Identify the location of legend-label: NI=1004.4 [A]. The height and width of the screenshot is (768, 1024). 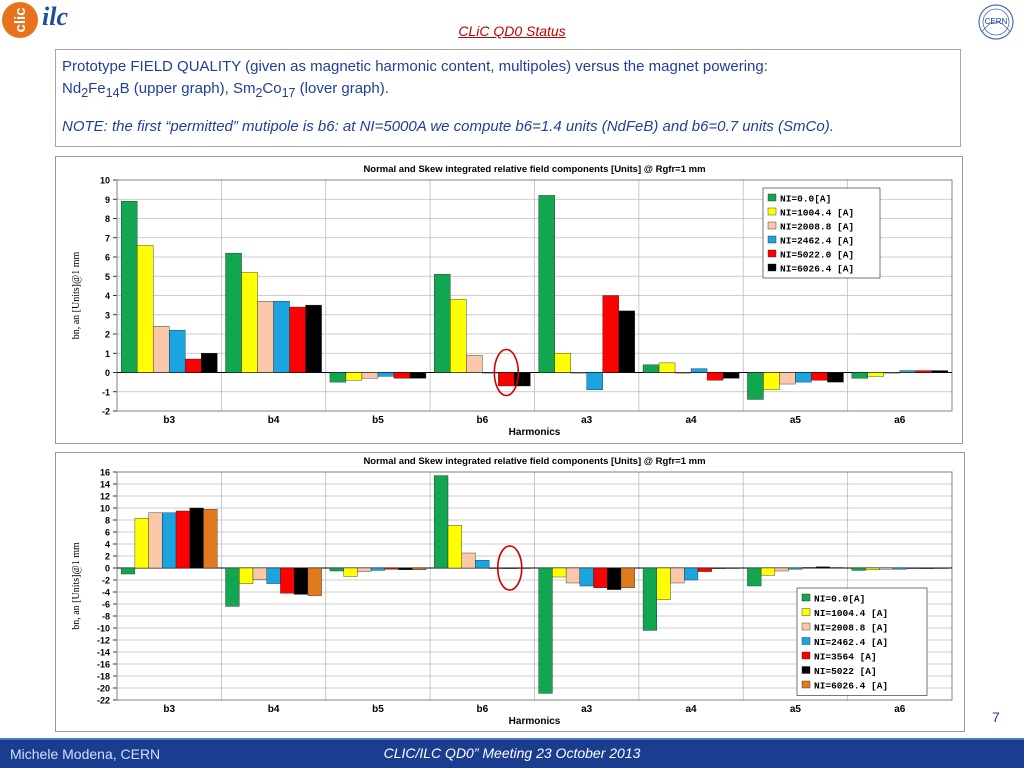
(817, 213).